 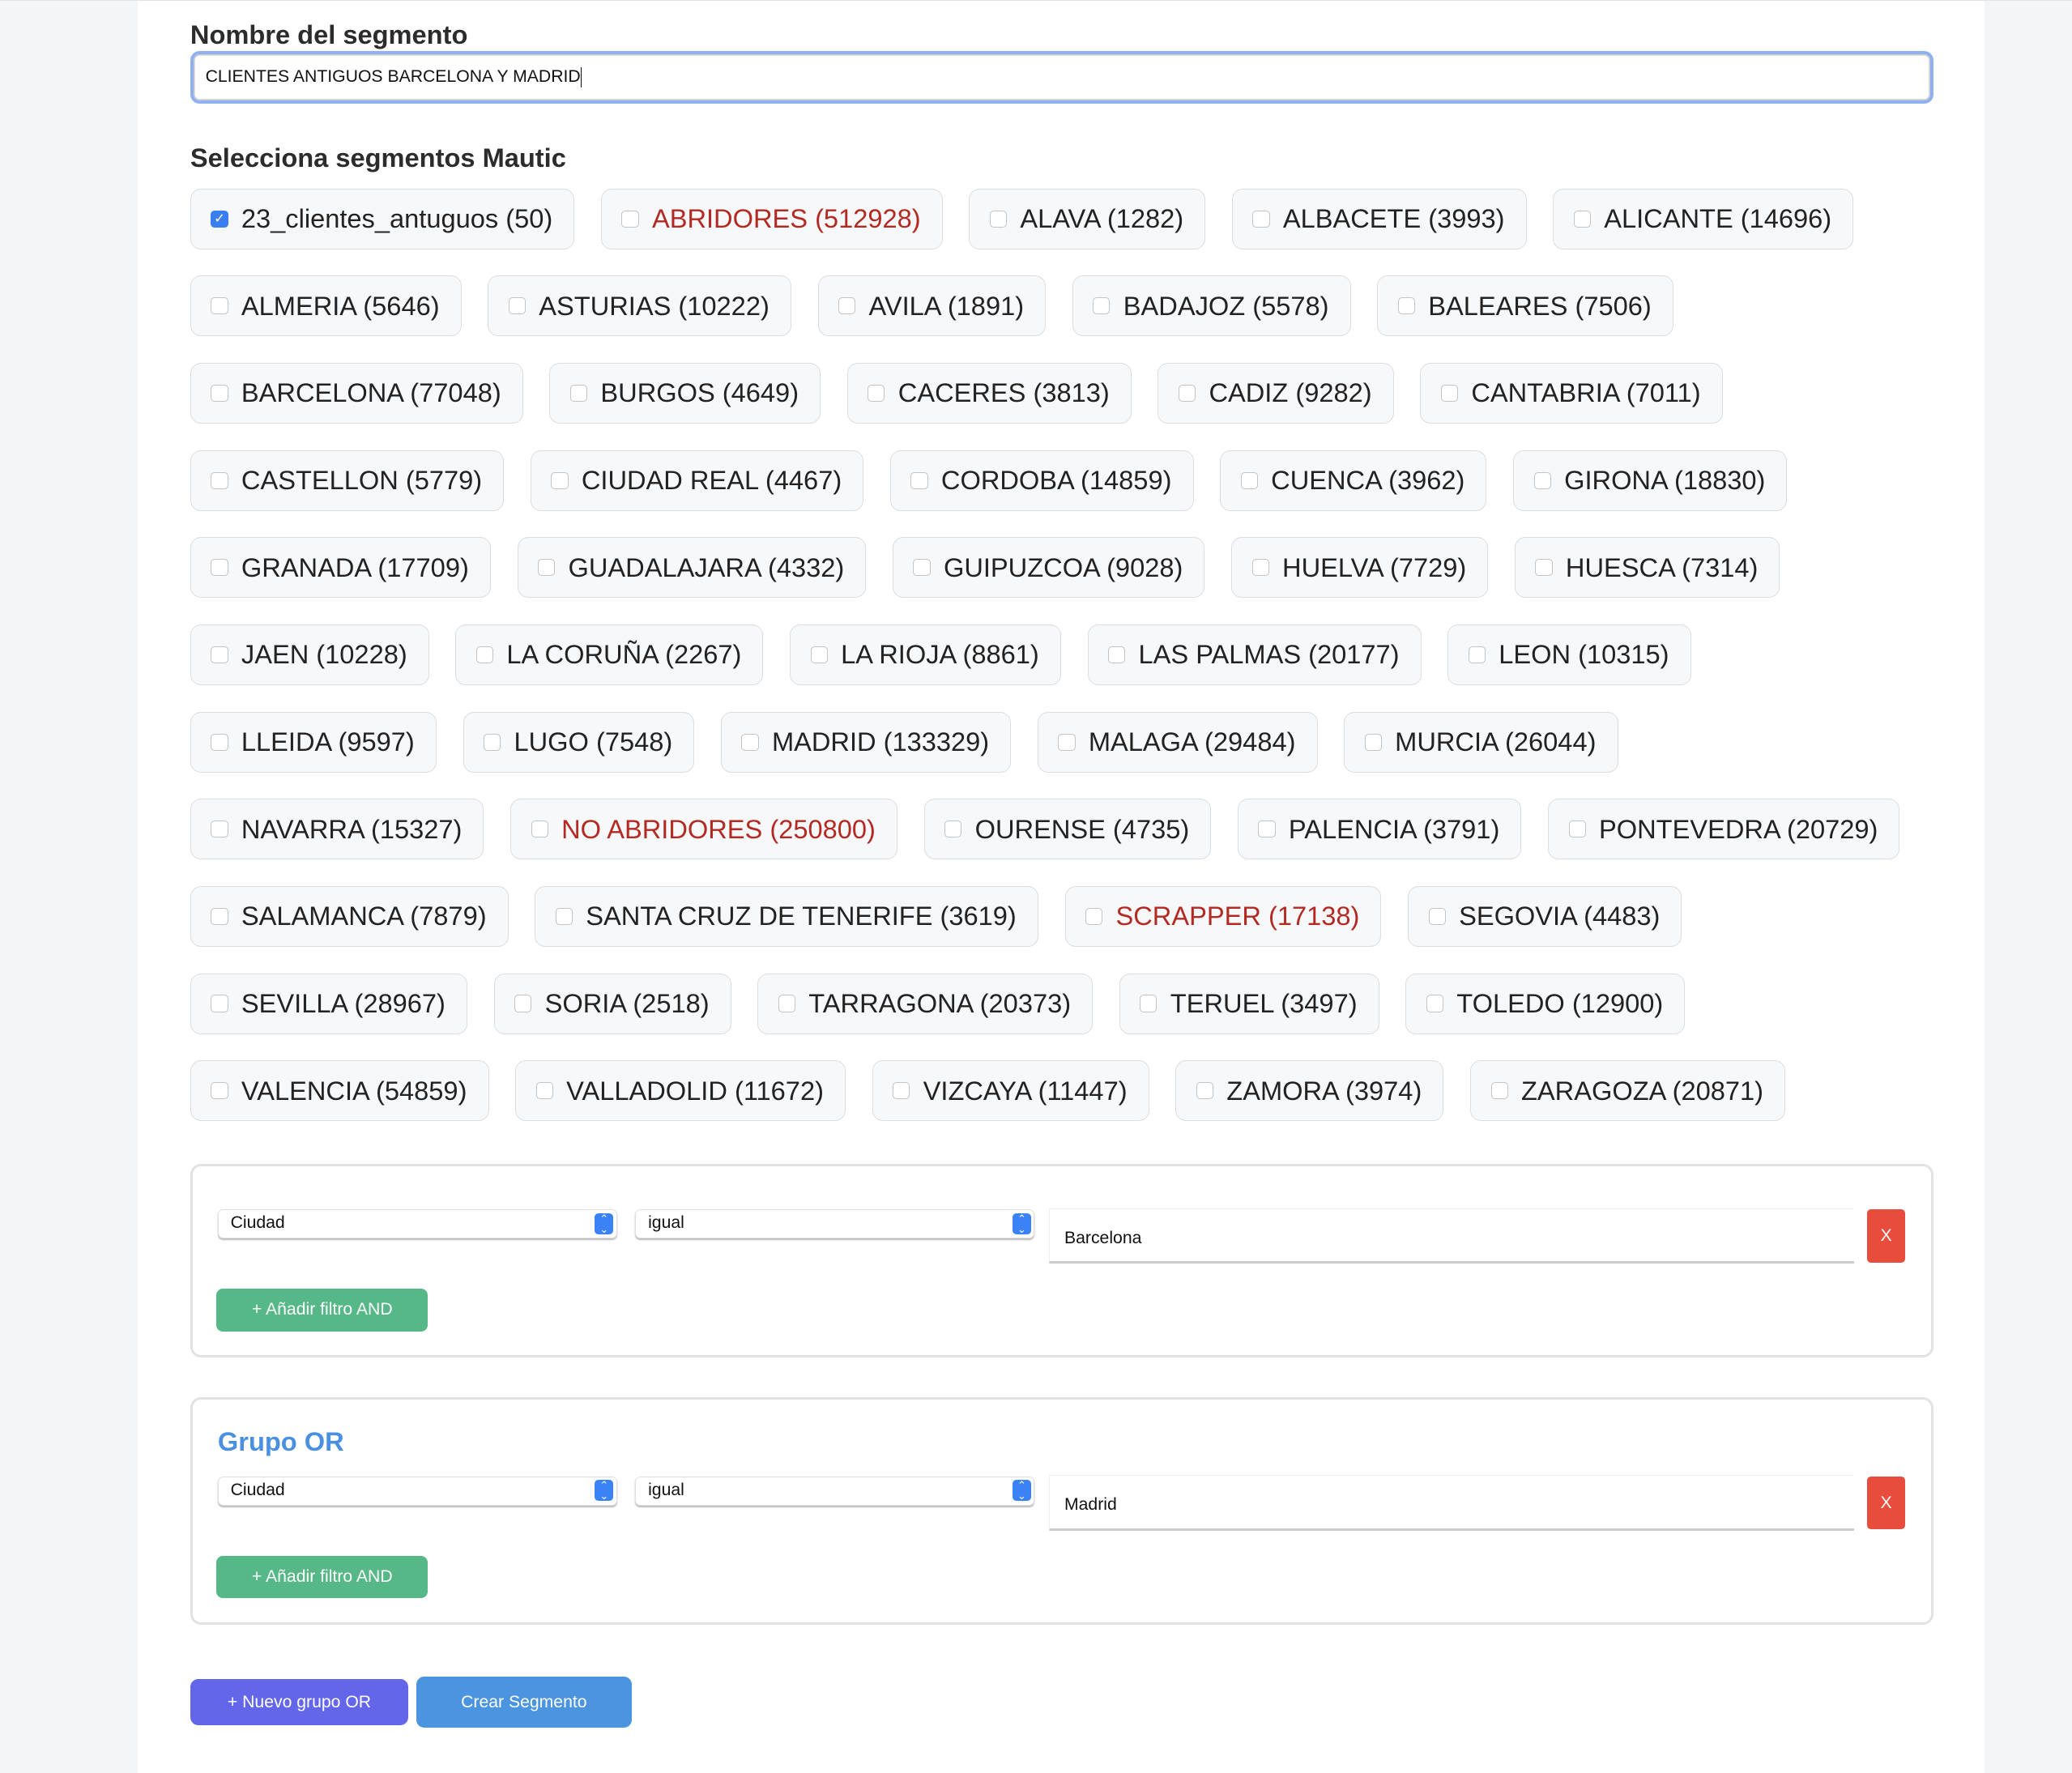 I want to click on new-or-group-button: + Nuevo grupo OR, so click(x=299, y=1701).